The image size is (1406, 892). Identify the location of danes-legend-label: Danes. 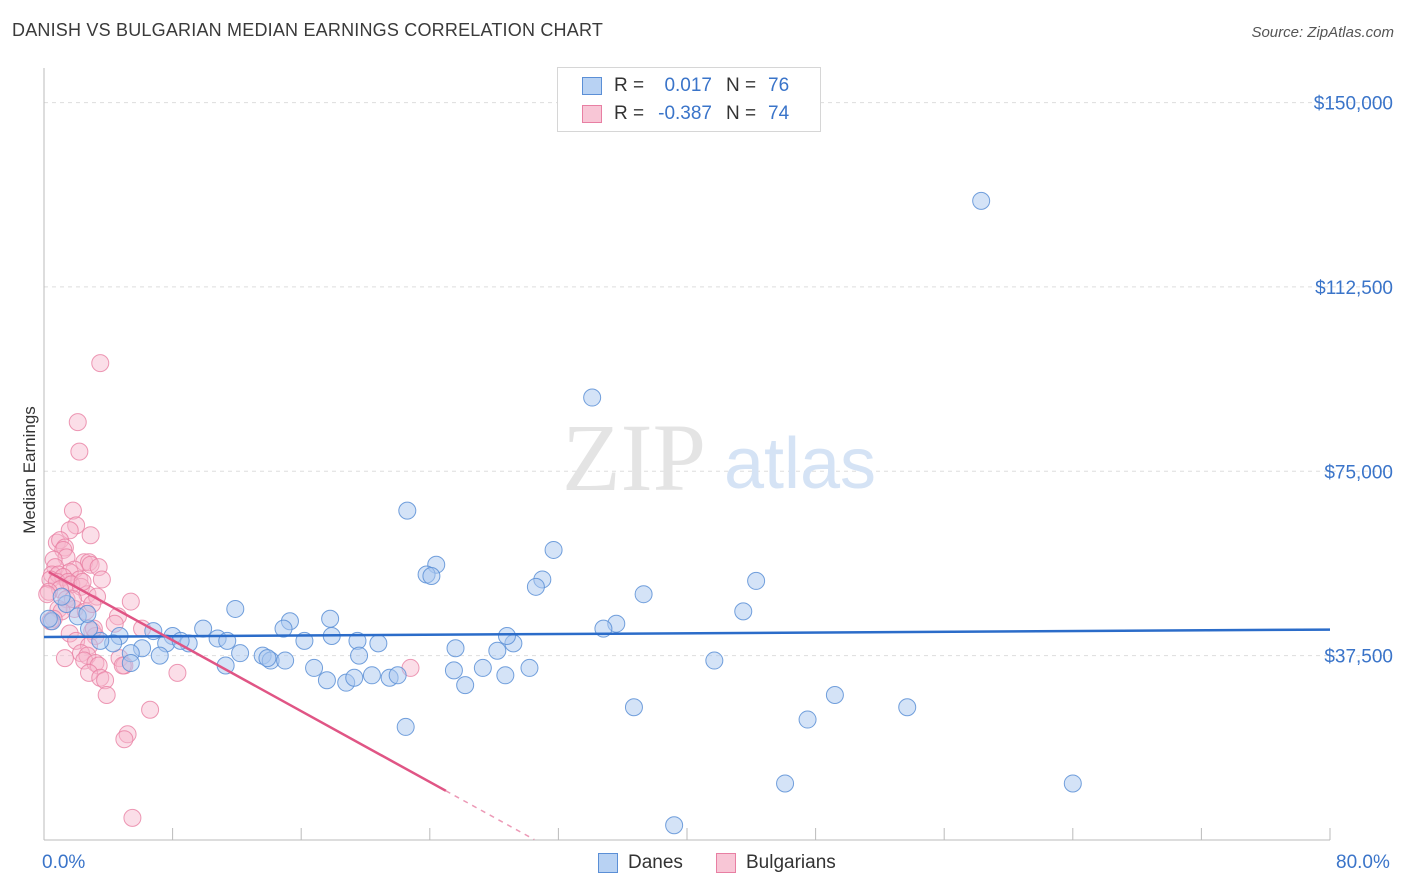
(655, 862).